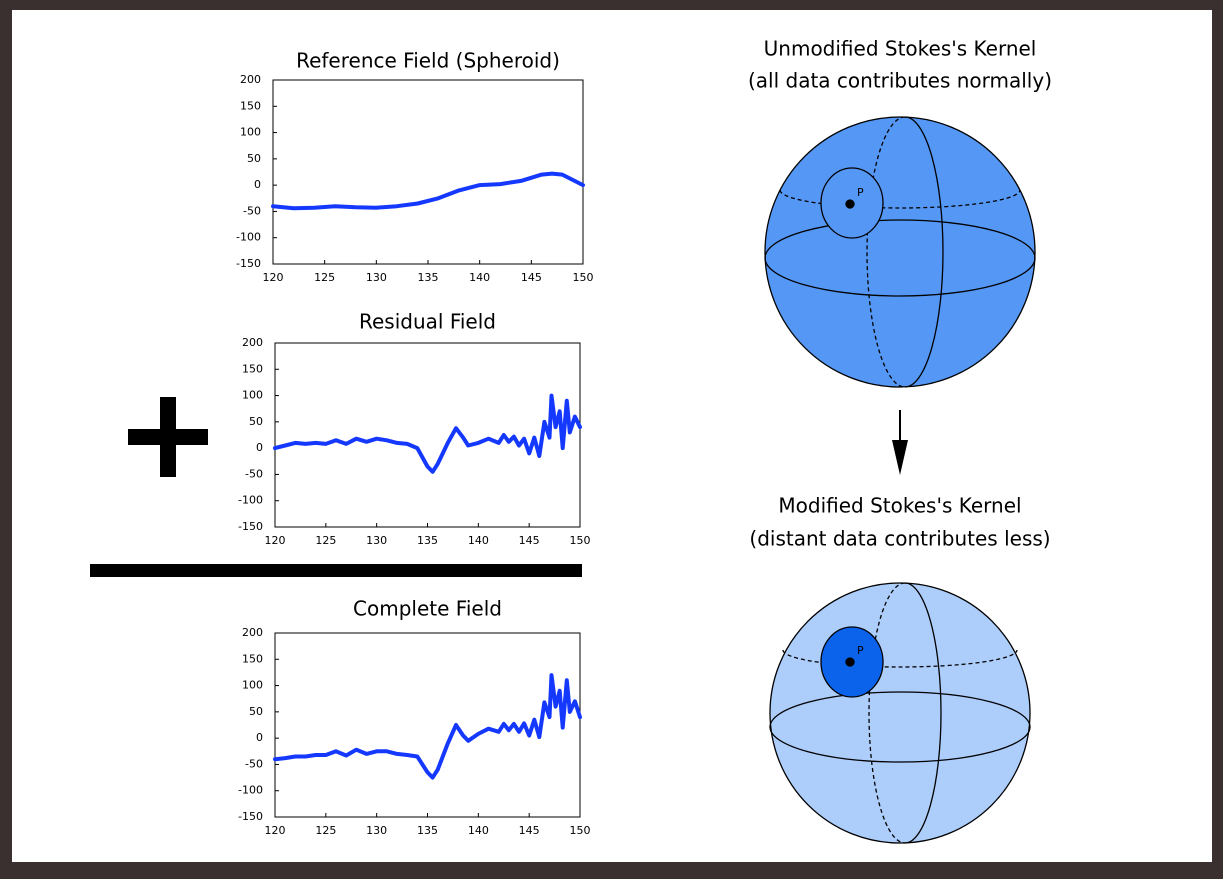  I want to click on arrow-head, so click(900, 457).